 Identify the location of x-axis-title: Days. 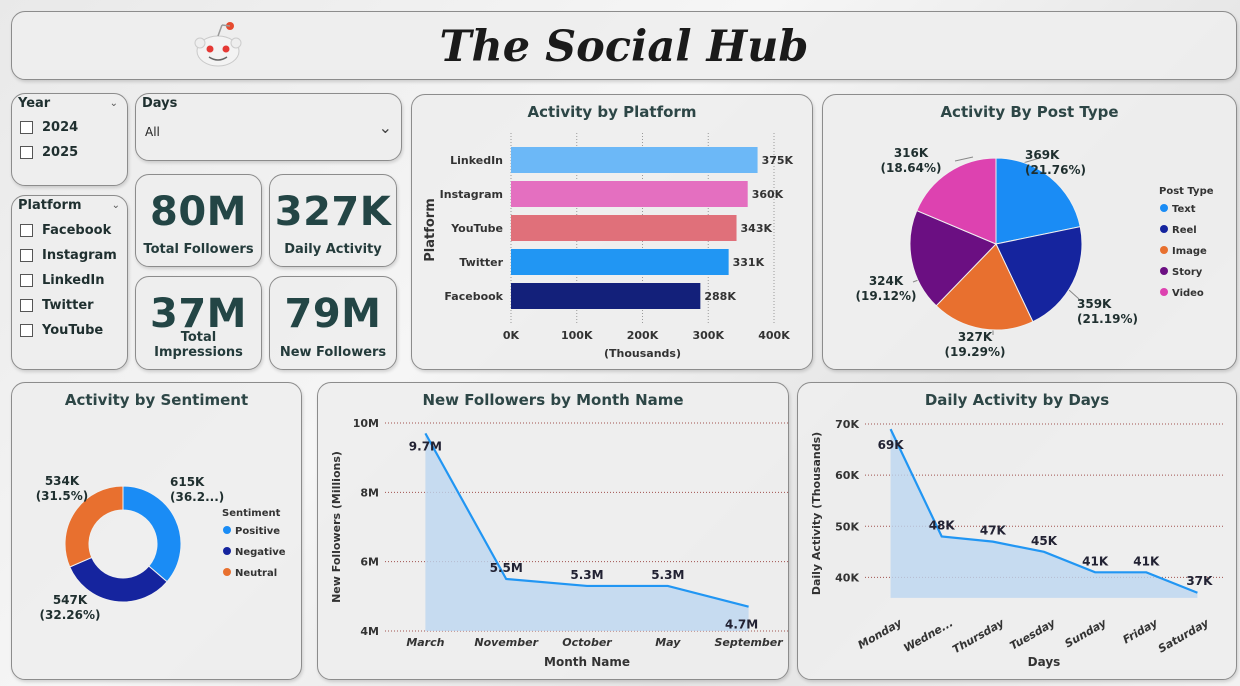
(1044, 662).